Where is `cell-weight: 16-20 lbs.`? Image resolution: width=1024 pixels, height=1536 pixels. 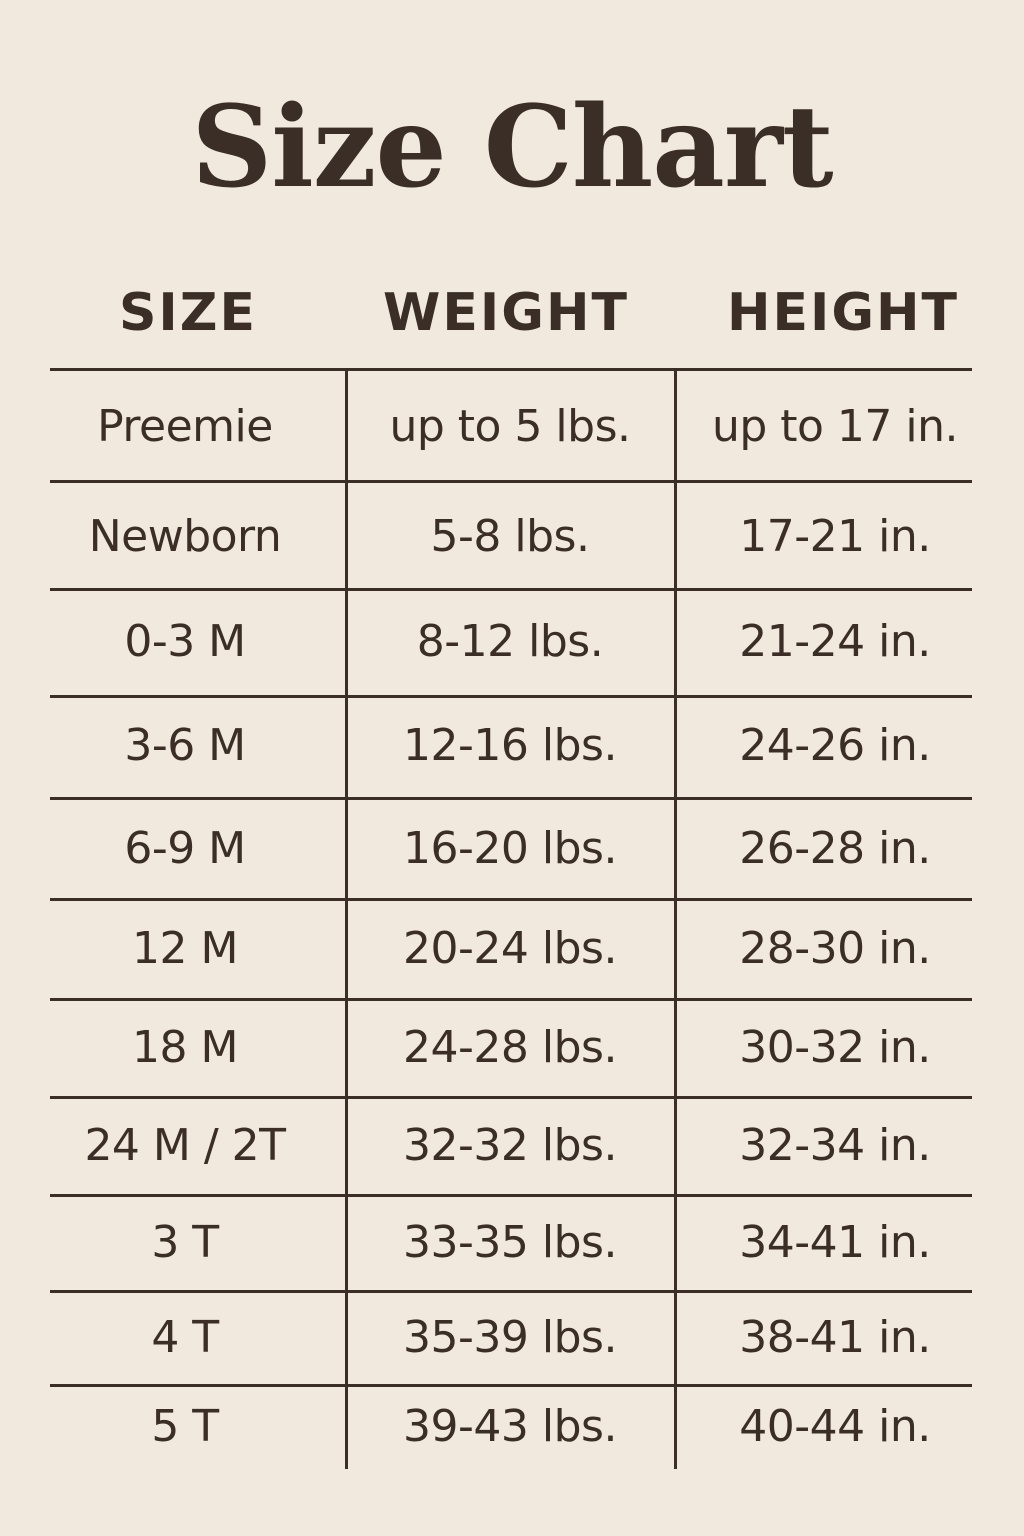 cell-weight: 16-20 lbs. is located at coordinates (510, 848).